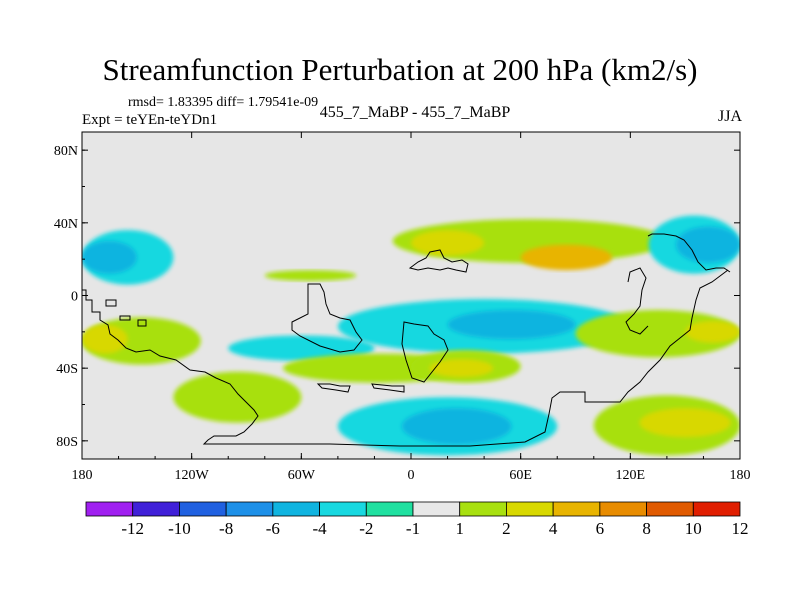 The image size is (800, 600). I want to click on colorbar-label: -1, so click(413, 528).